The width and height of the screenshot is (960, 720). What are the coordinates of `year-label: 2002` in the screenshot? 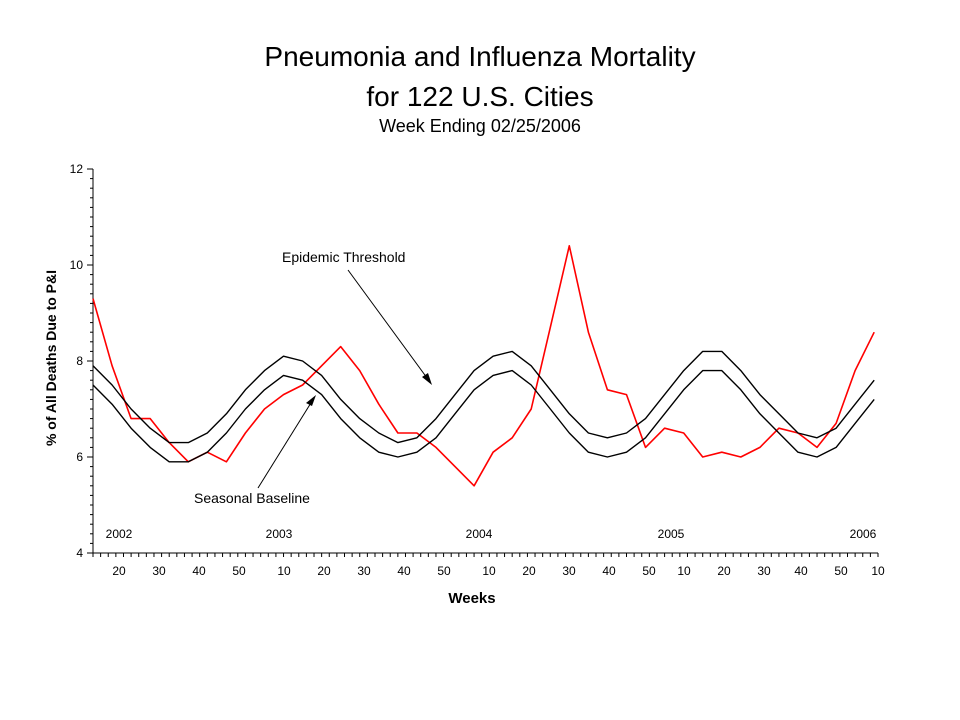 It's located at (119, 534).